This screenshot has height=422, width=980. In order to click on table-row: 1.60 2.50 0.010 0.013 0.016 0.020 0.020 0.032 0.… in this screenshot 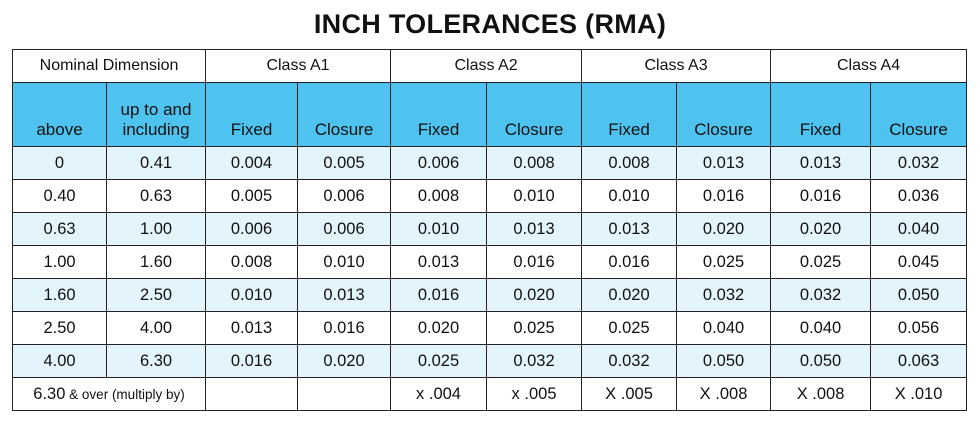, I will do `click(490, 295)`.